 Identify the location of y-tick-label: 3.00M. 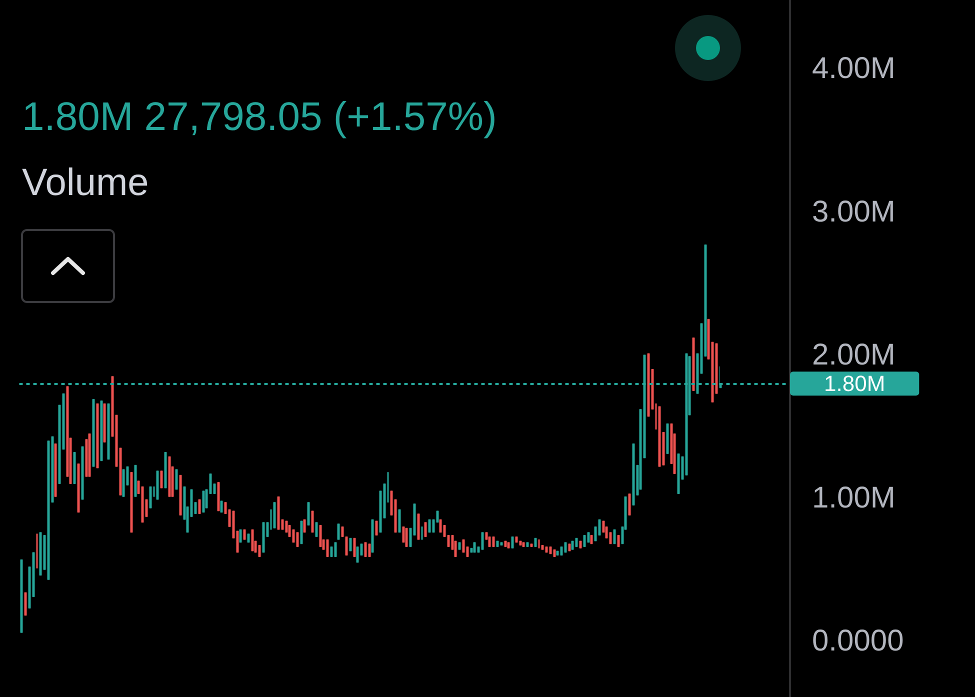
(854, 211).